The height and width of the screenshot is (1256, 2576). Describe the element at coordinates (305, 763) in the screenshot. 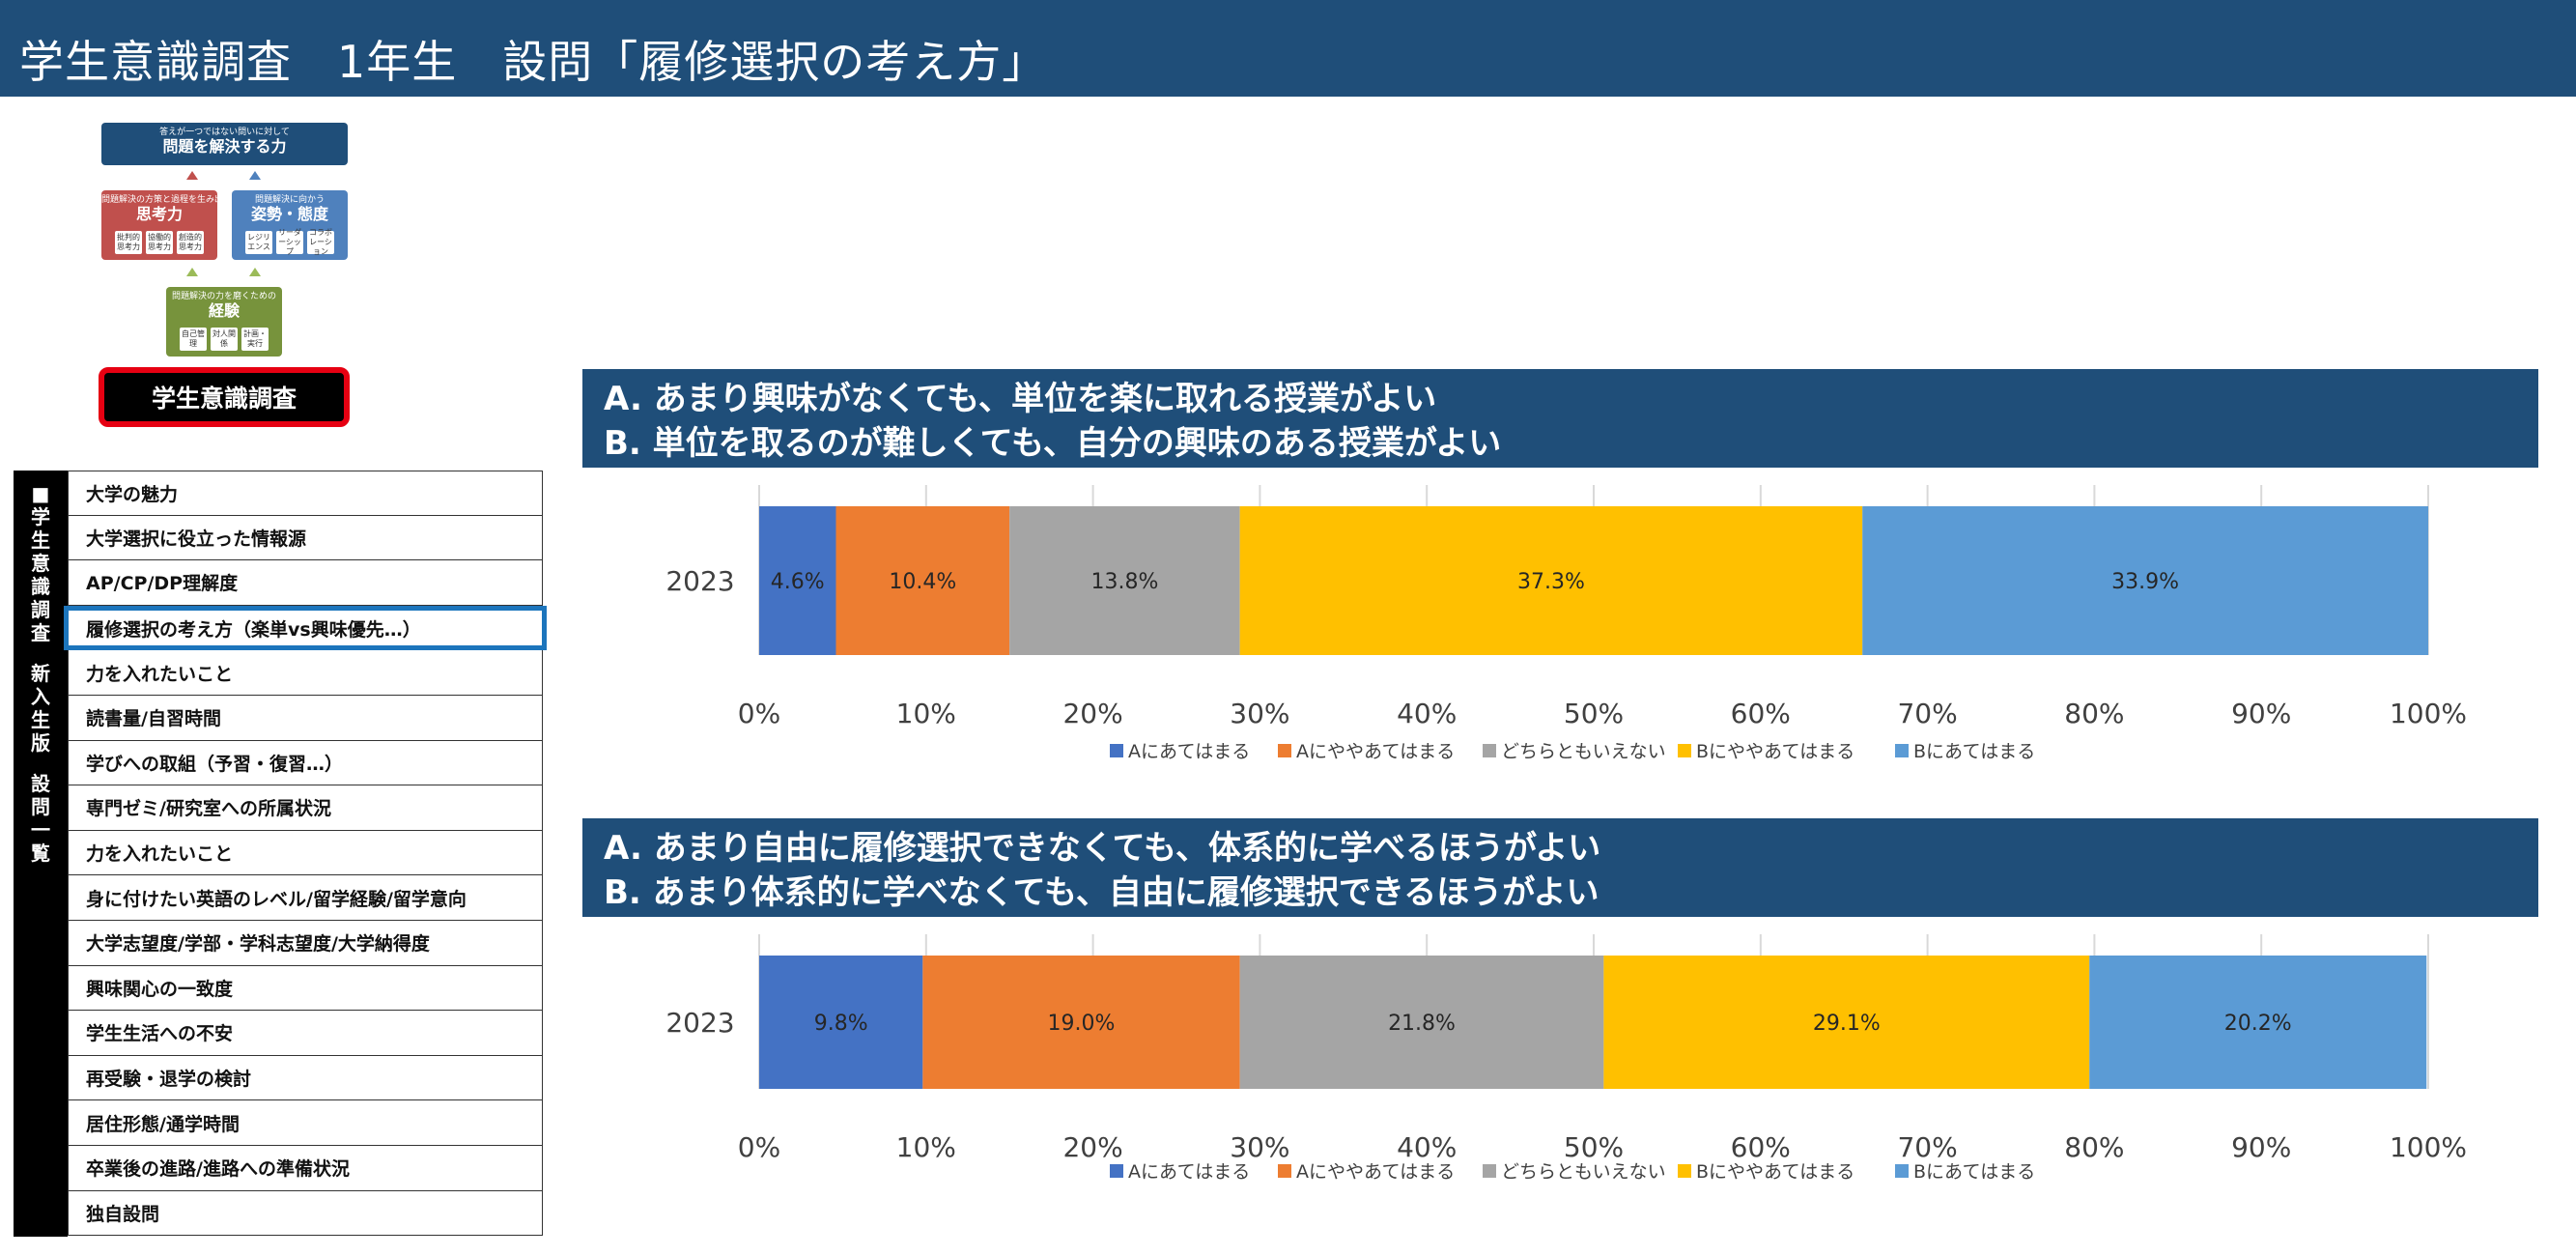

I see `sidebar-item: 学びへの取組（予習・復習…）` at that location.